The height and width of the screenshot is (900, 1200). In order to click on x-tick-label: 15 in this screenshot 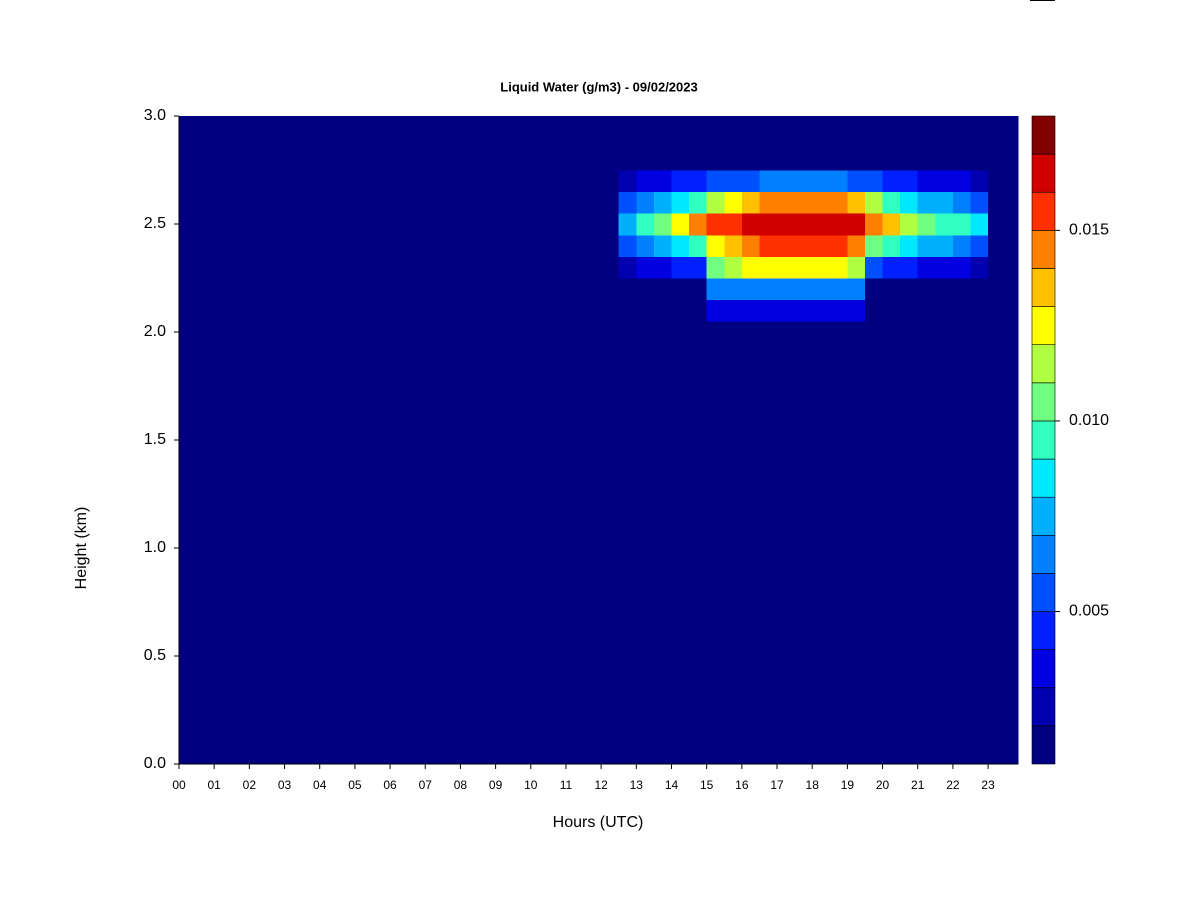, I will do `click(707, 785)`.